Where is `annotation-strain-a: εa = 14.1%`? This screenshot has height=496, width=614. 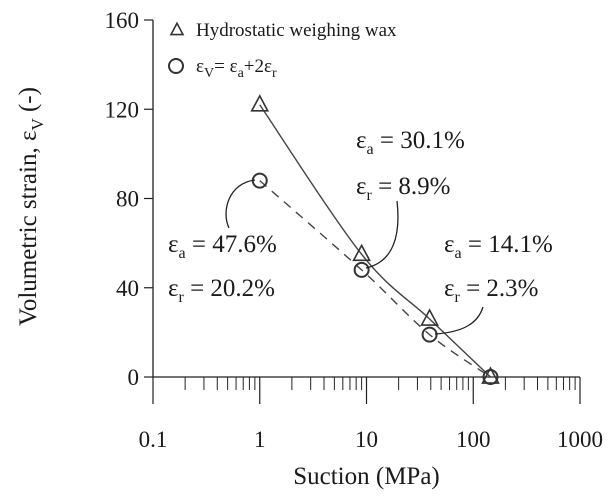 annotation-strain-a: εa = 14.1% is located at coordinates (498, 246).